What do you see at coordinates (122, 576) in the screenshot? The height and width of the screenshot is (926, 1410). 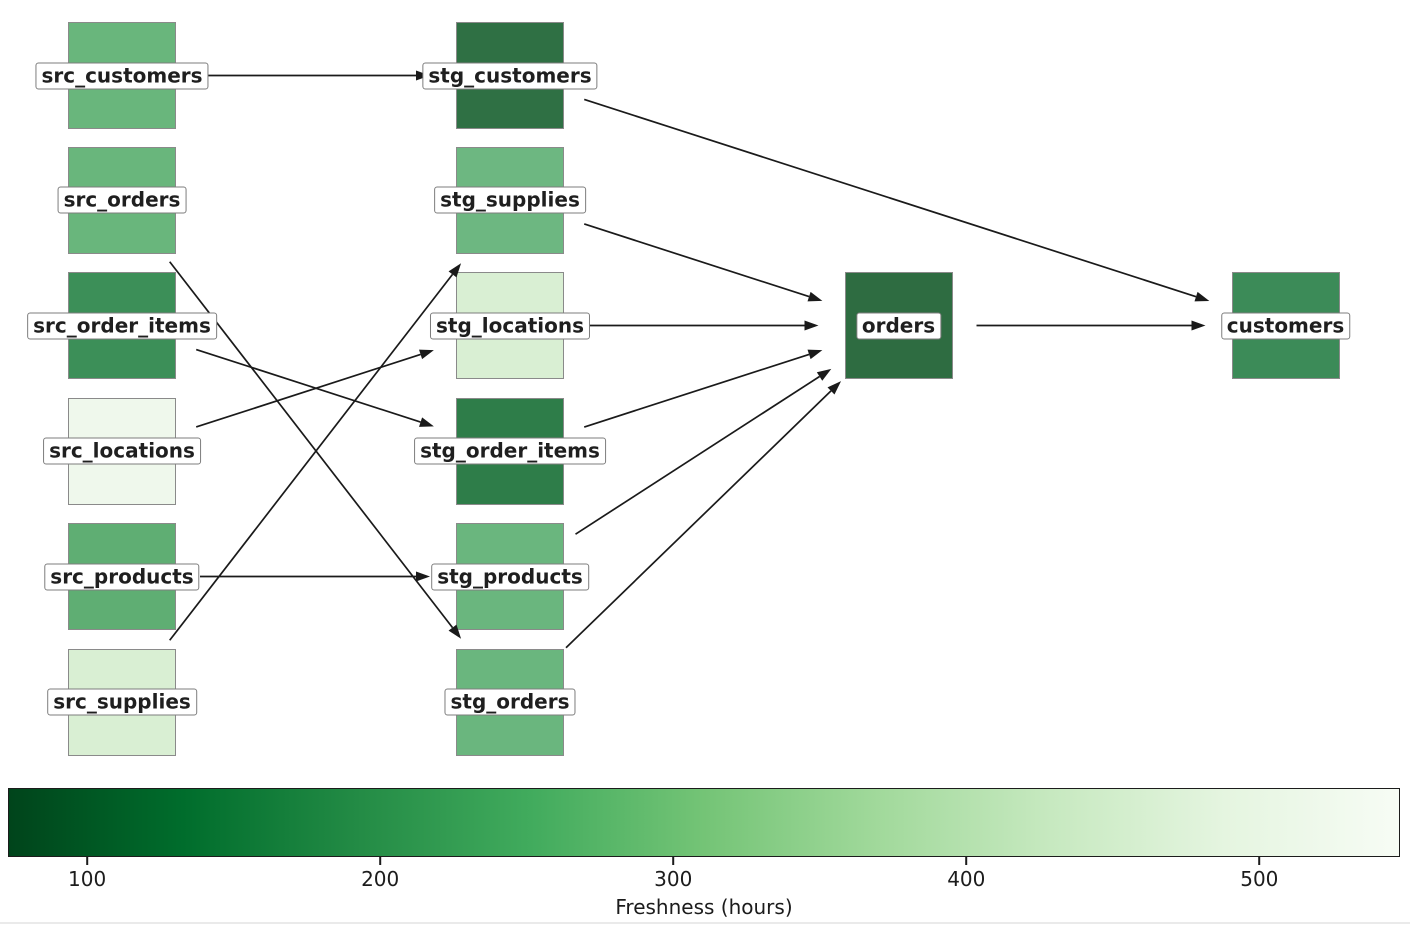 I see `node-label-src_products: src_products` at bounding box center [122, 576].